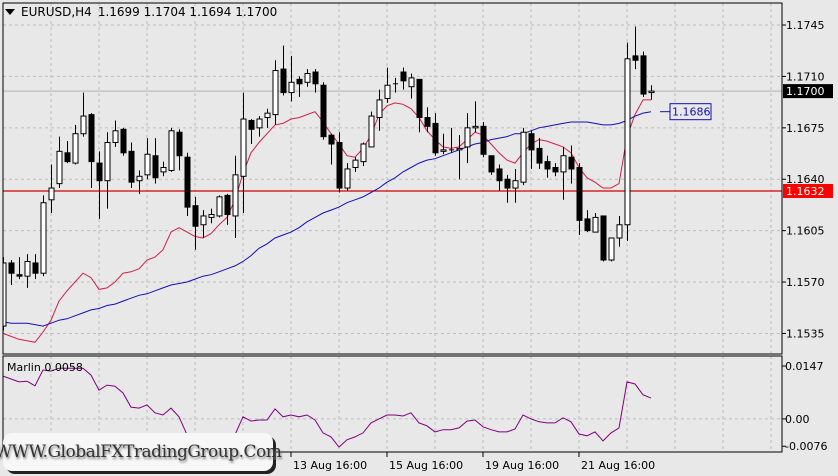  What do you see at coordinates (10, 12) in the screenshot?
I see `dropdown-triangle-icon` at bounding box center [10, 12].